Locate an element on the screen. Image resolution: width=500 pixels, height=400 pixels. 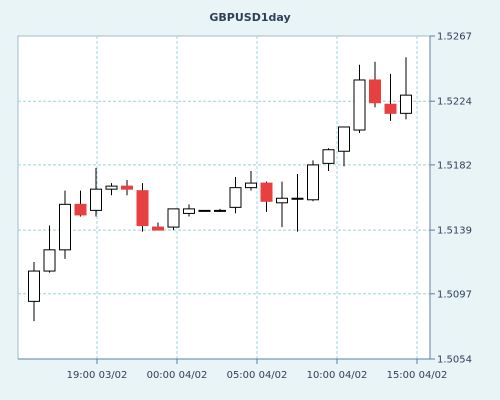
x-tick-label: 05:00 04/02 is located at coordinates (257, 375).